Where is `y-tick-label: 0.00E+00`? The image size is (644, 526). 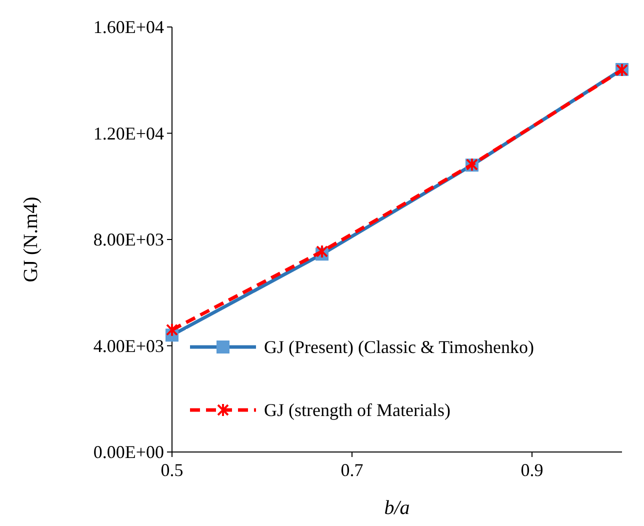
y-tick-label: 0.00E+00 is located at coordinates (128, 452).